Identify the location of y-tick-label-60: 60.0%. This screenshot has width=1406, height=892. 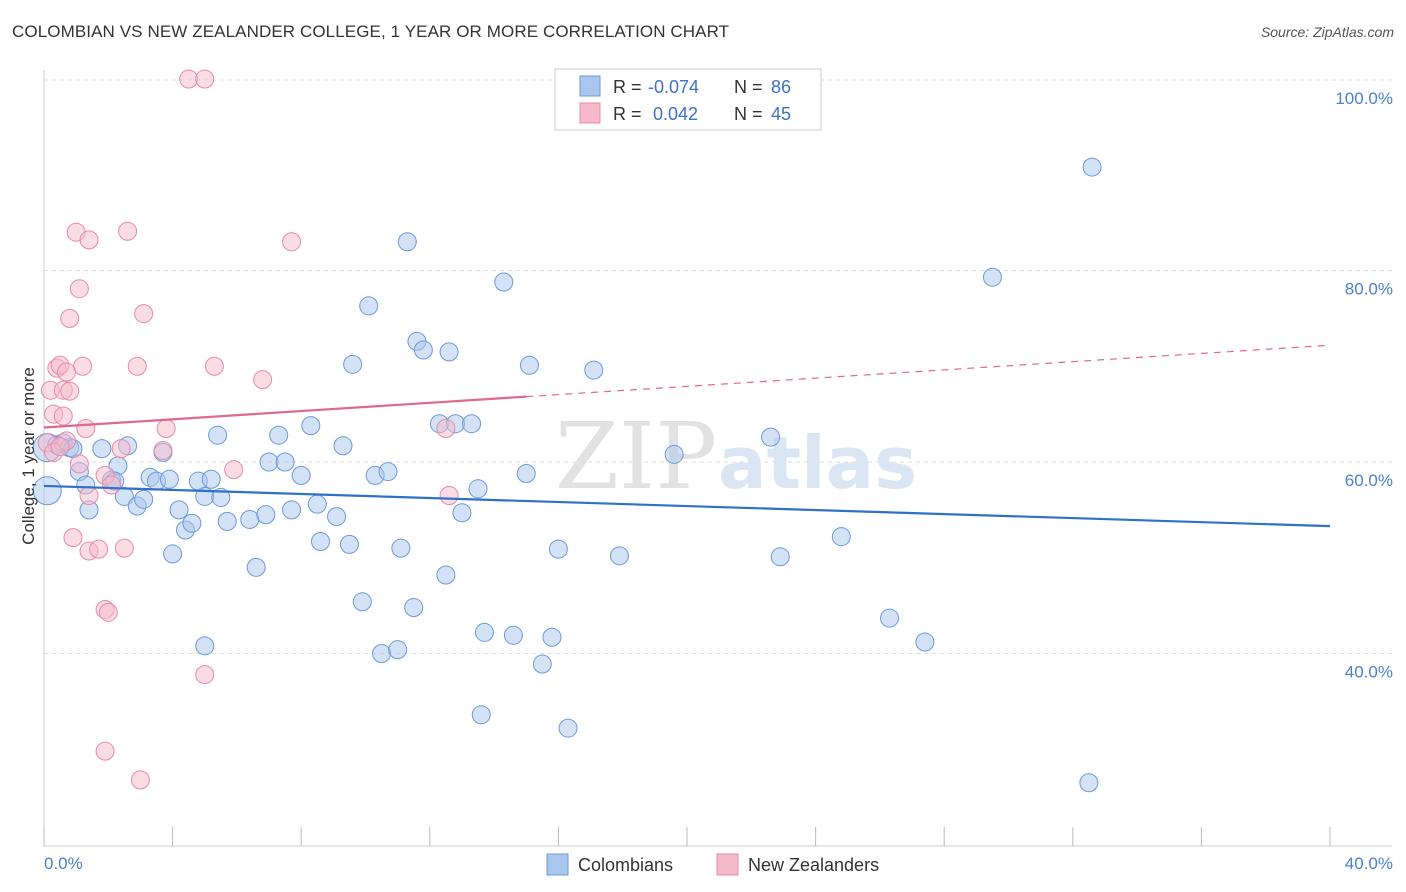
(1369, 480).